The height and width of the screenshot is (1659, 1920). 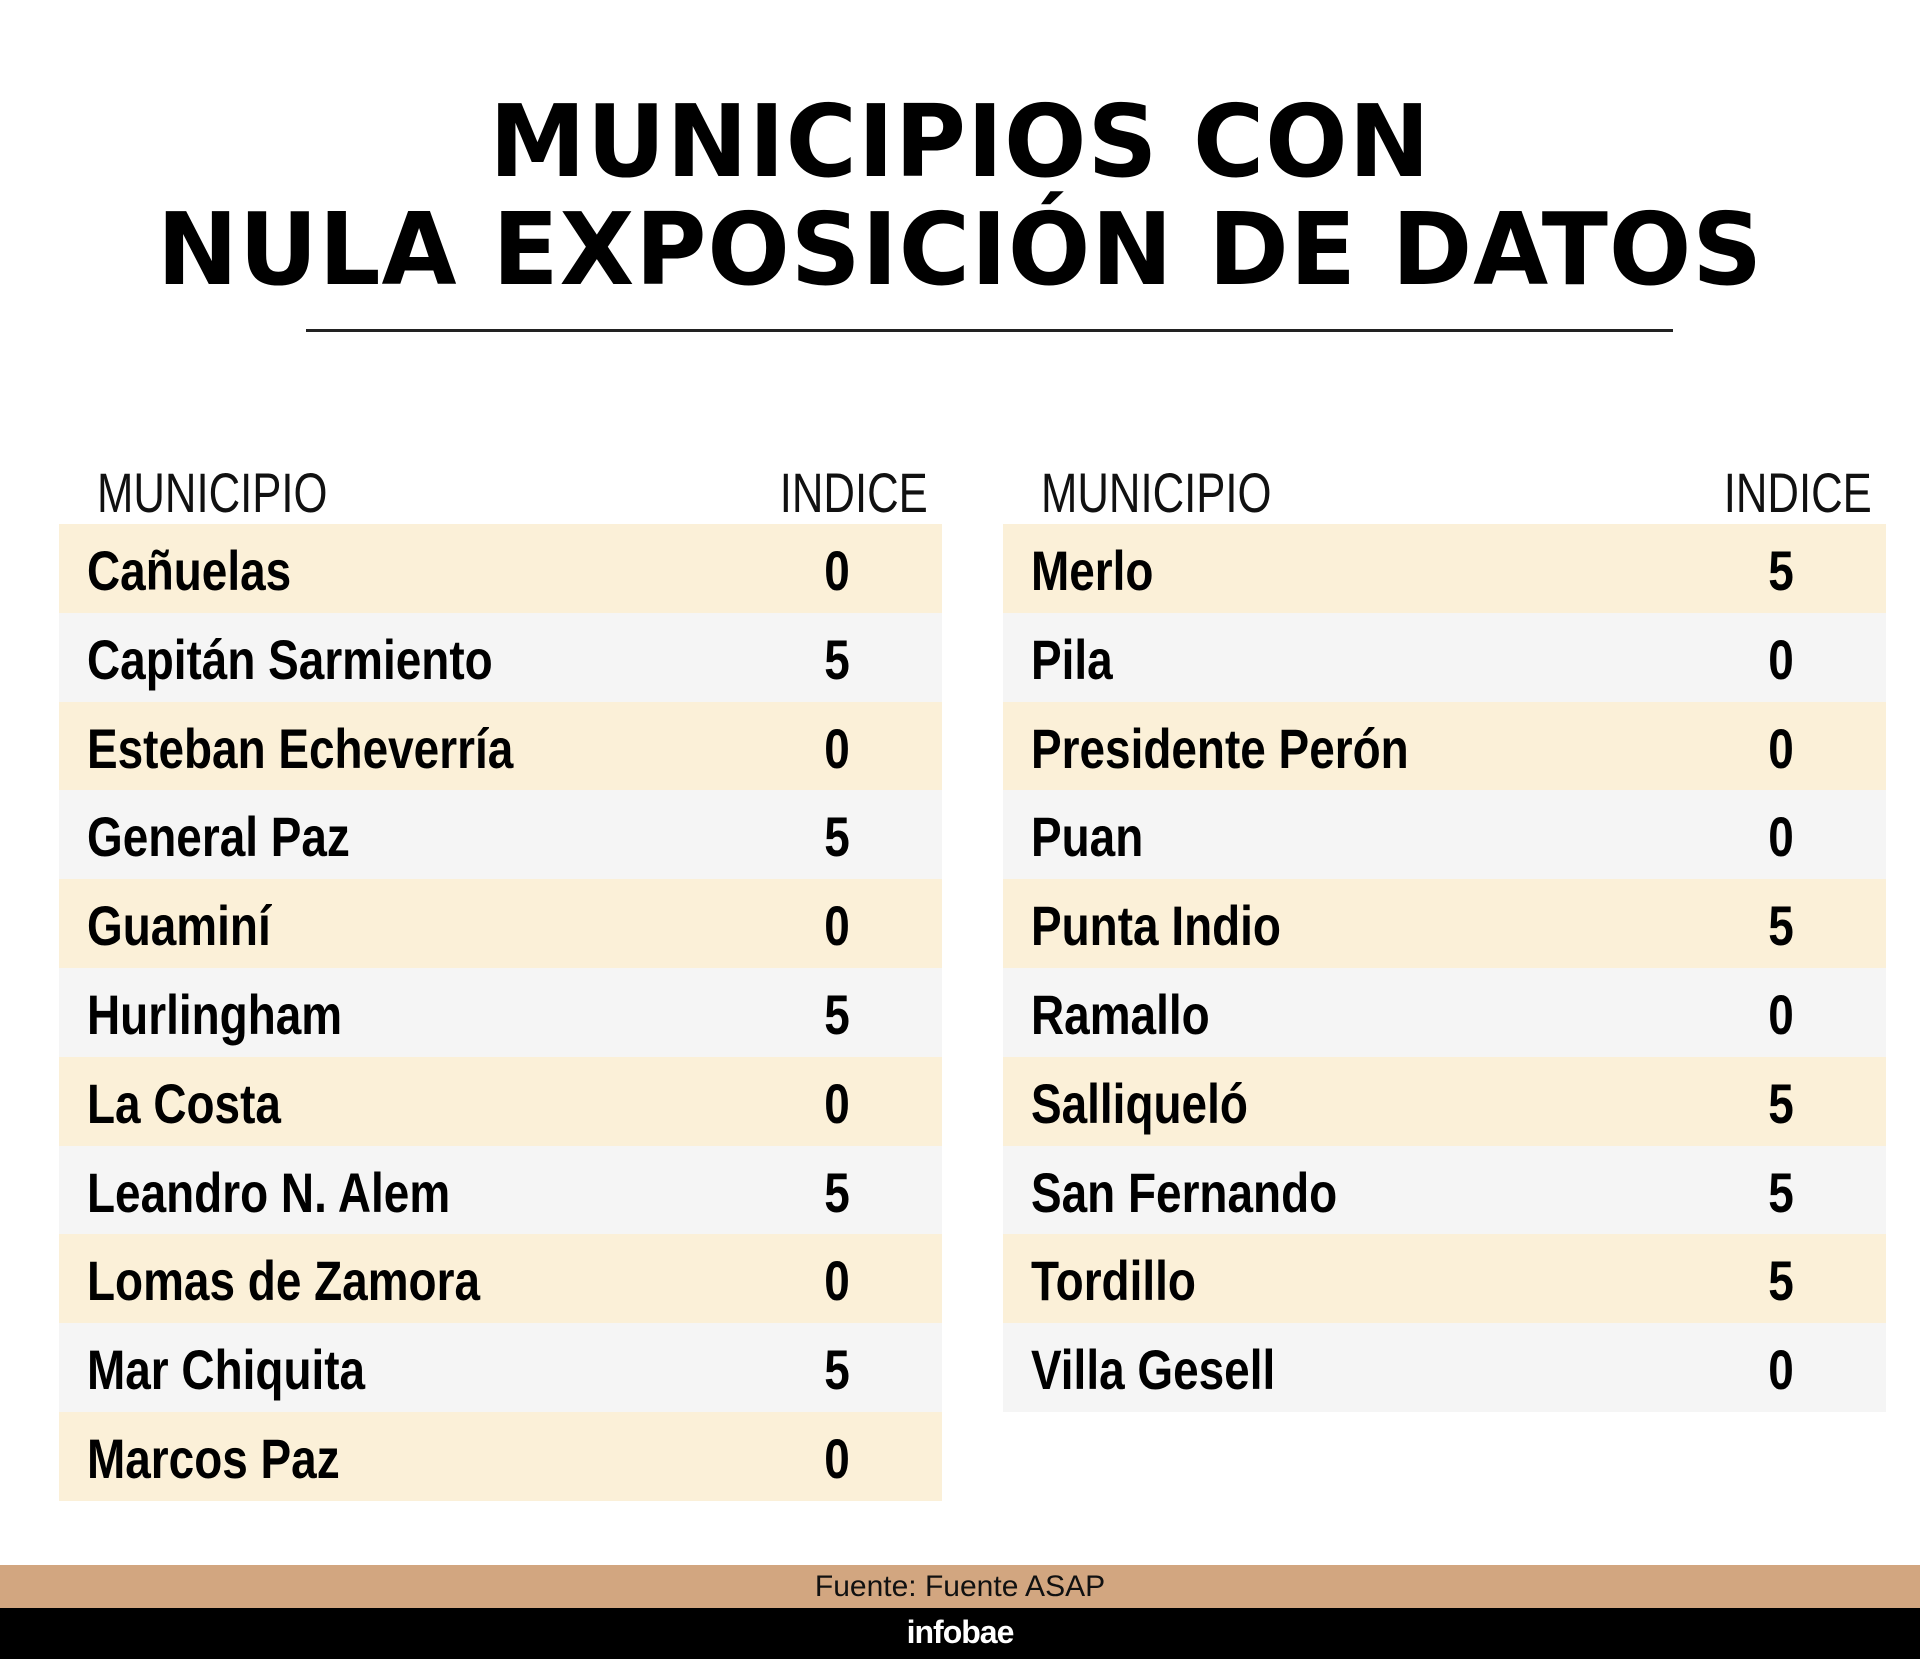 I want to click on municipio-name: Presidente Perón, so click(x=1220, y=748).